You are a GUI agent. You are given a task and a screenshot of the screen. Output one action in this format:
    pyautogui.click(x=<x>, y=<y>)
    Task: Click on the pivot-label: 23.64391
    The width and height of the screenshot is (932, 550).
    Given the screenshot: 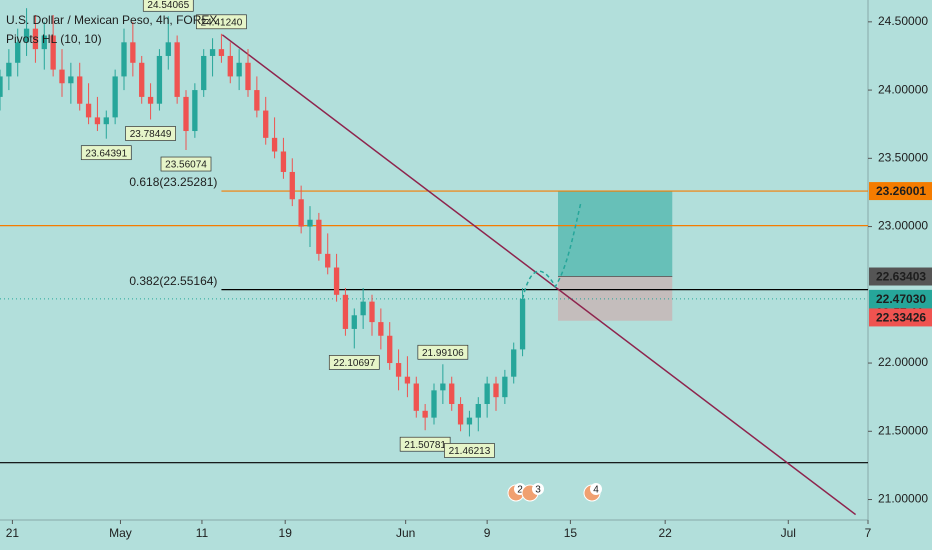 What is the action you would take?
    pyautogui.click(x=106, y=153)
    